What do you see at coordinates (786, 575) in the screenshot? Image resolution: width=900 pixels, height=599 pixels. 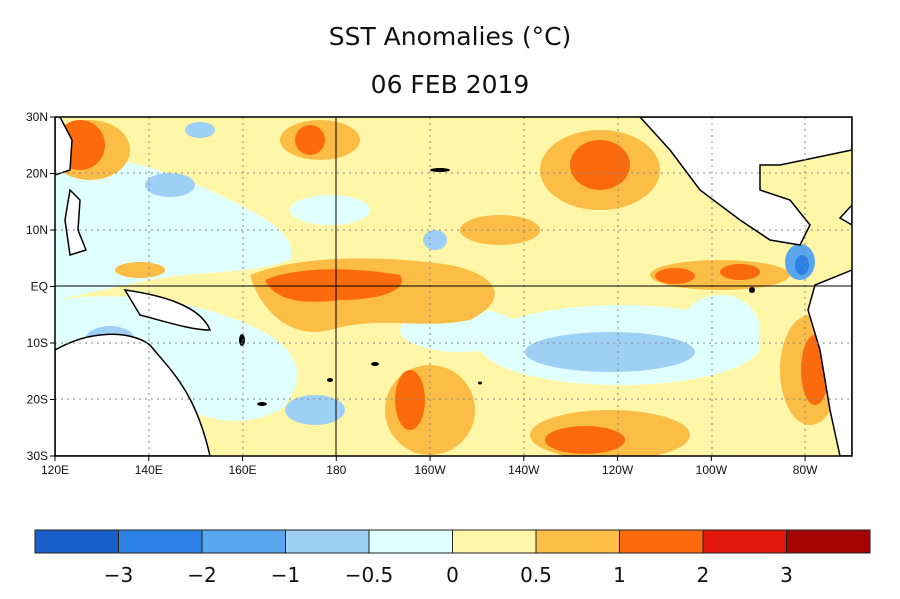 I see `colorbar-label: 3` at bounding box center [786, 575].